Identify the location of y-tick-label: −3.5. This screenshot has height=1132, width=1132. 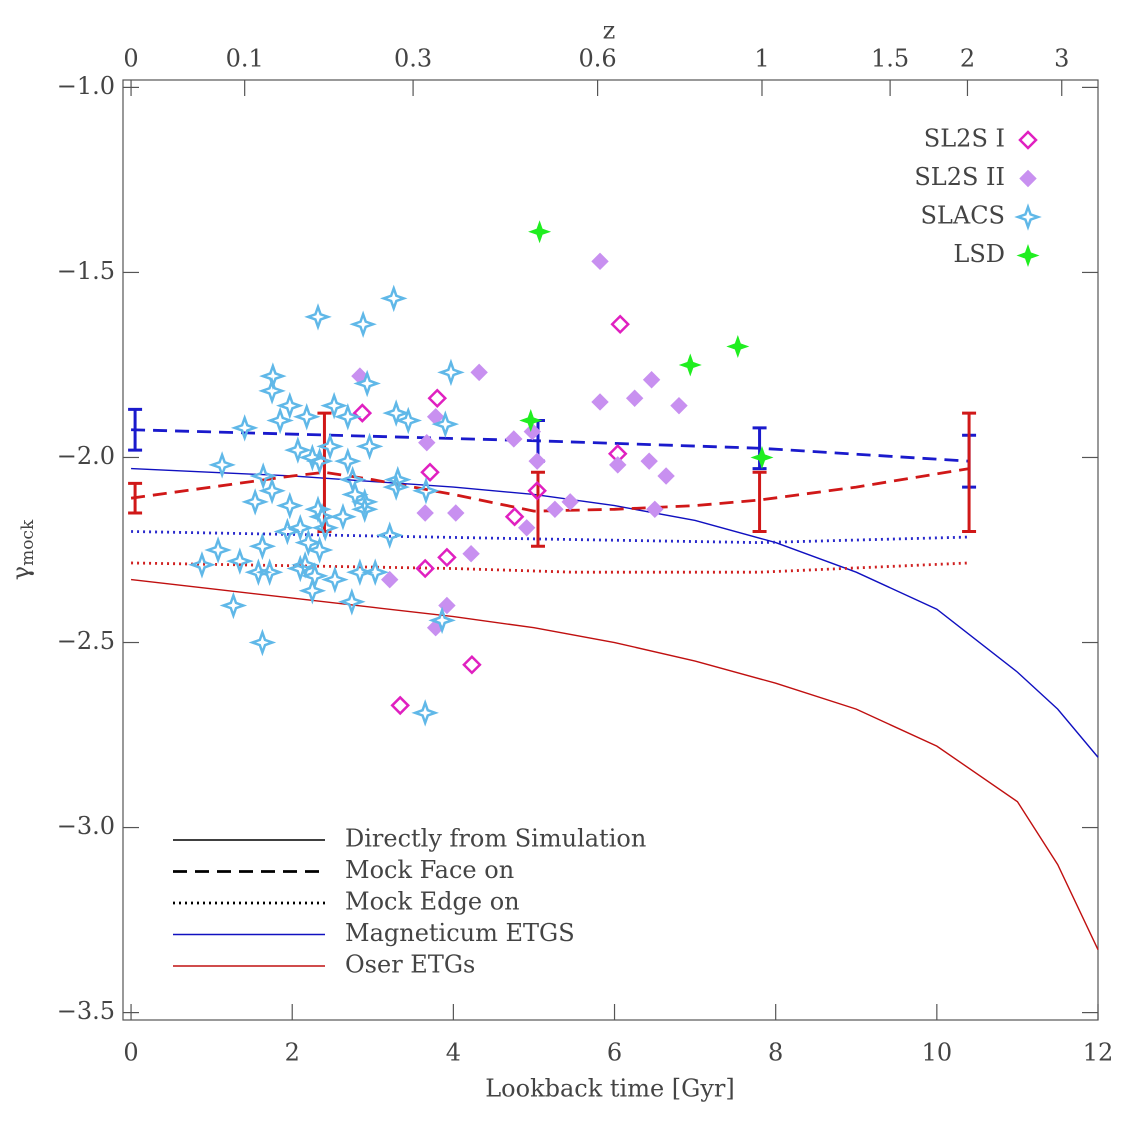
(86, 1011).